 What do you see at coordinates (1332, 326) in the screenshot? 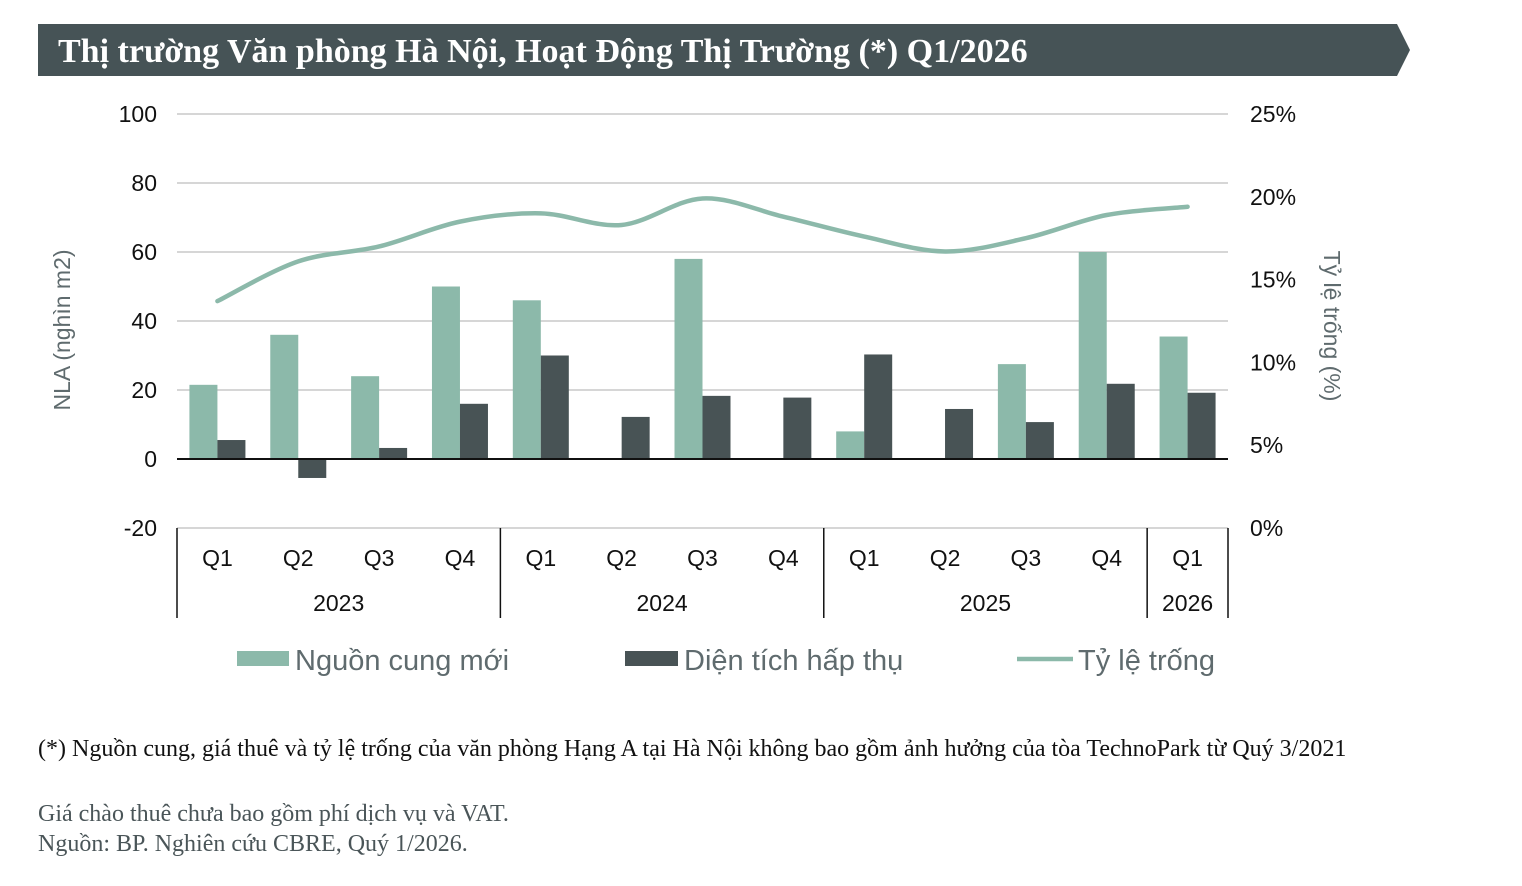
I see `y-axis-right-label: Tỷ lệ trống (%)` at bounding box center [1332, 326].